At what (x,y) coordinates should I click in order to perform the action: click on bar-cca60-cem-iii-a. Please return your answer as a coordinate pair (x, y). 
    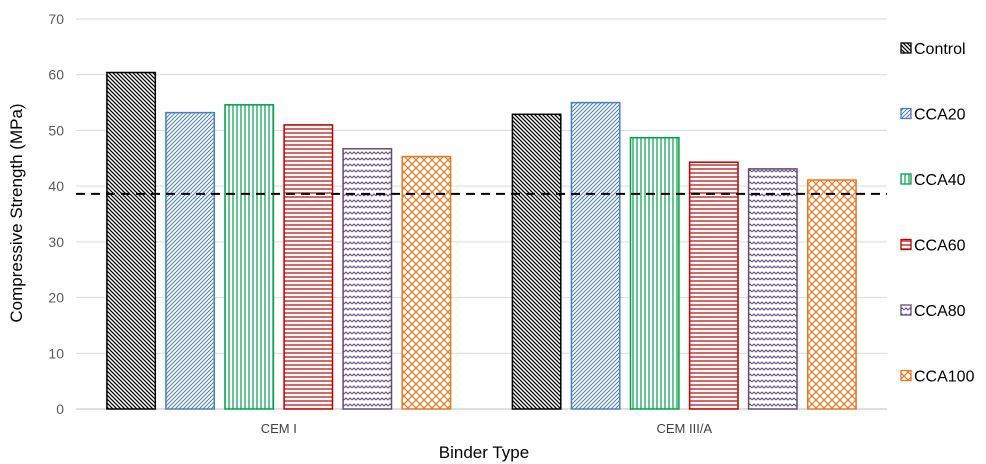
    Looking at the image, I should click on (713, 285).